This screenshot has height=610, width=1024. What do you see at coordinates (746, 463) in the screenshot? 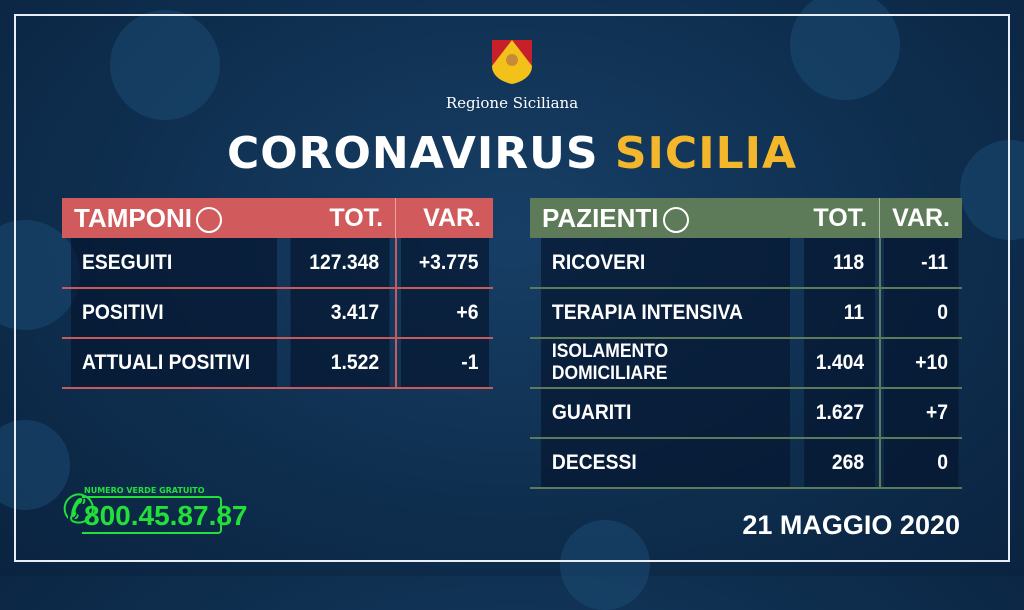
I see `table-row: DECESSI 268 0` at bounding box center [746, 463].